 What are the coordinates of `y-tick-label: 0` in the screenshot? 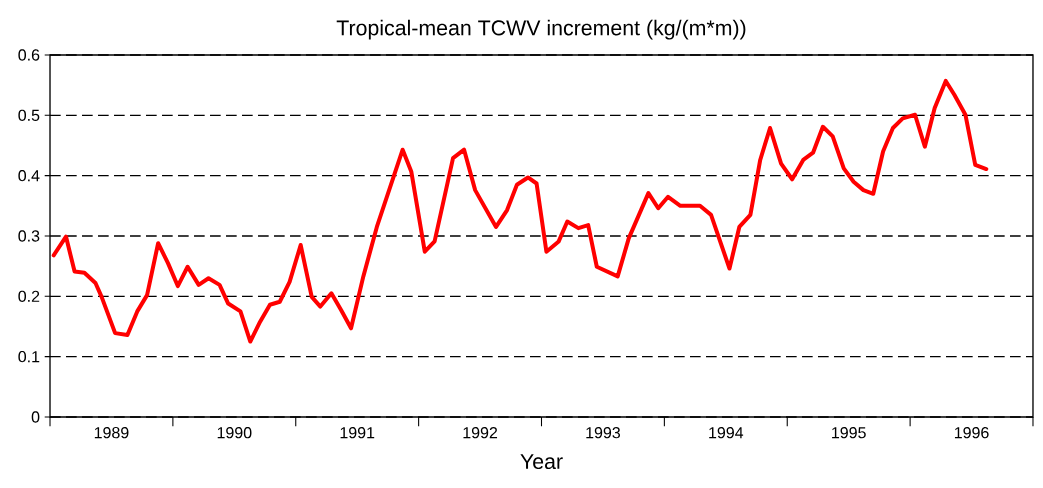 It's located at (35, 417).